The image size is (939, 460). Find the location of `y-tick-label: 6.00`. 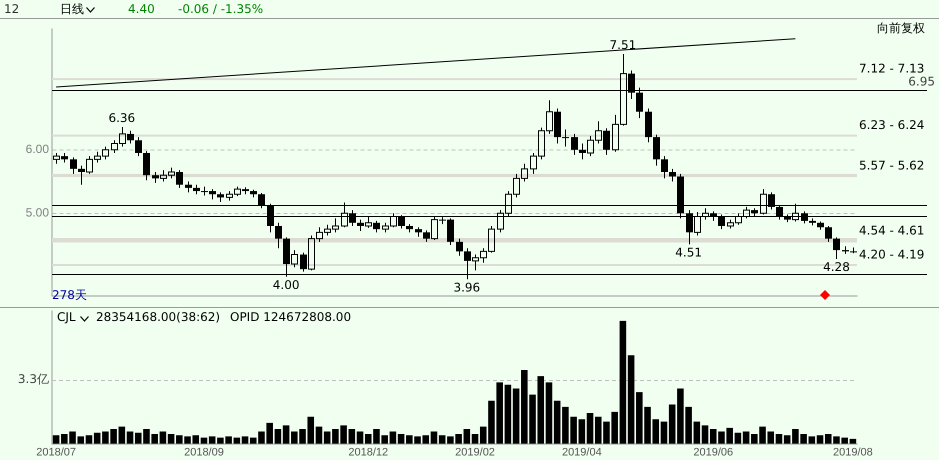

y-tick-label: 6.00 is located at coordinates (38, 149).